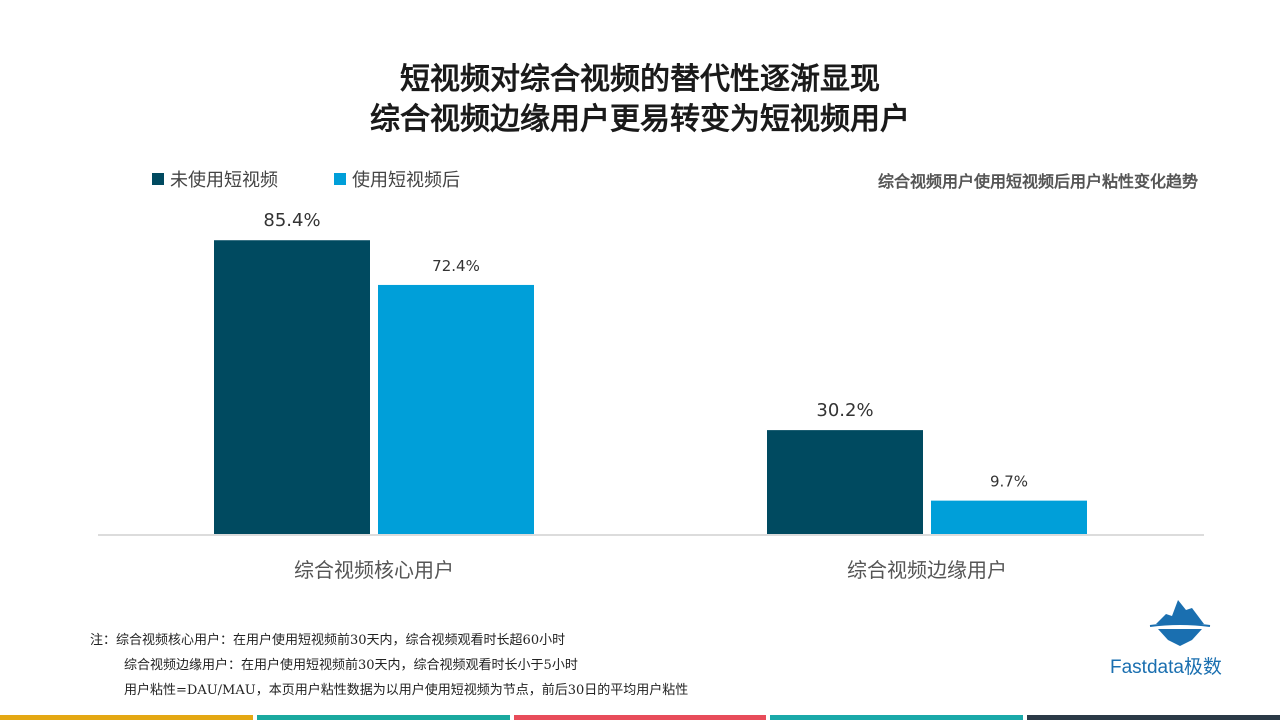 The image size is (1280, 720). I want to click on brand-logo: Fastdata极数, so click(1180, 641).